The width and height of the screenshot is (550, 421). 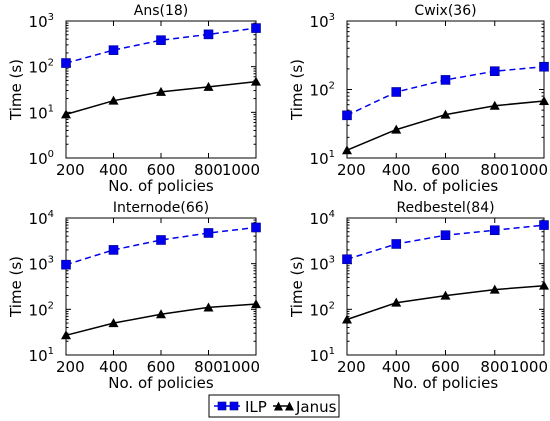 I want to click on chart-title: Redbestel(84), so click(x=445, y=208).